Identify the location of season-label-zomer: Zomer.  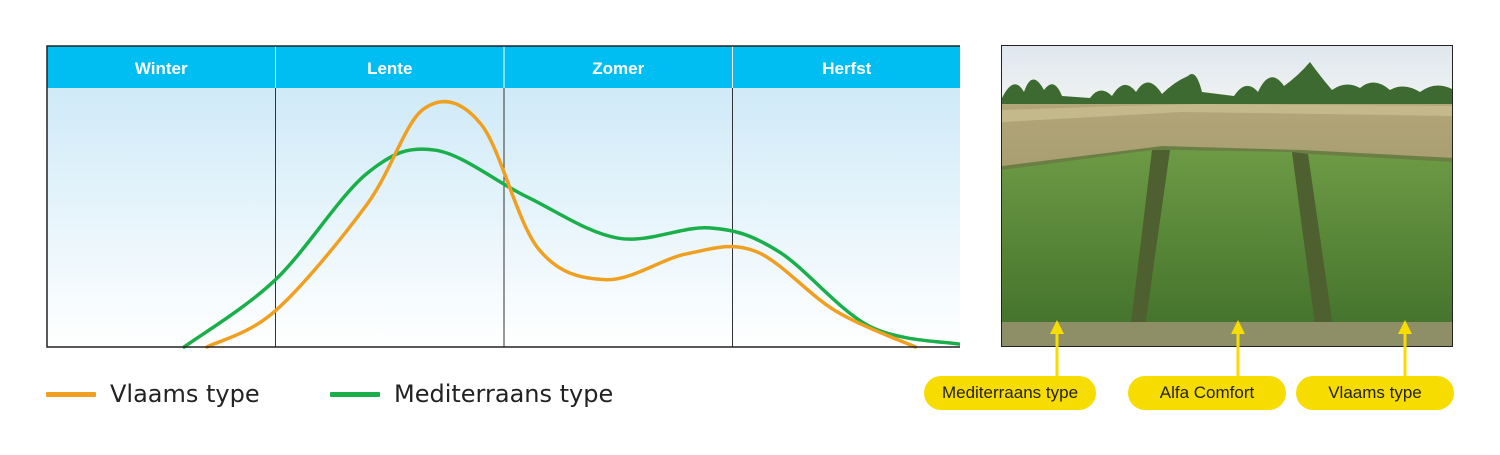
(618, 68).